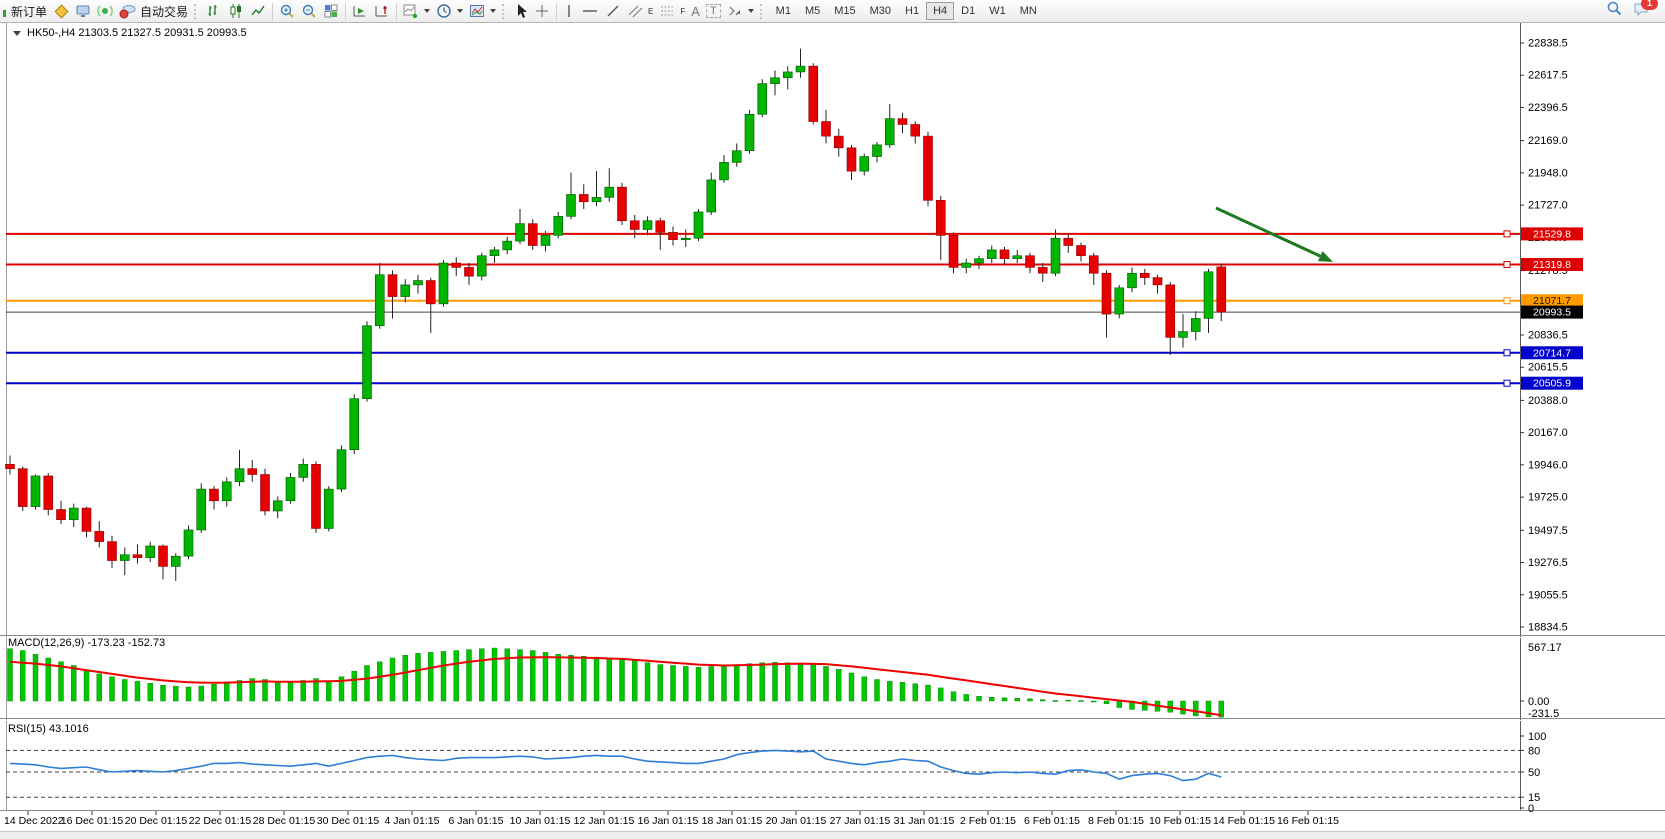 This screenshot has width=1665, height=839. What do you see at coordinates (1548, 76) in the screenshot?
I see `svg-text: 22617.5` at bounding box center [1548, 76].